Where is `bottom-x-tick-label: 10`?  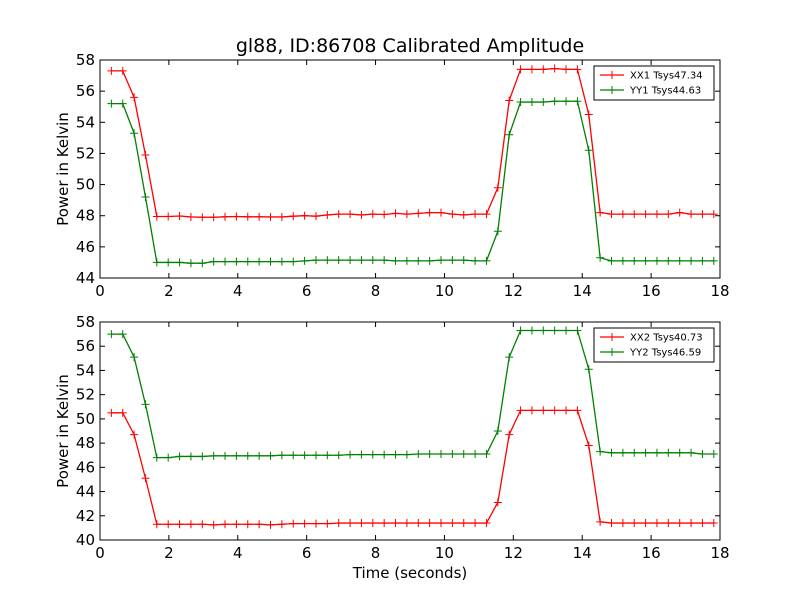
bottom-x-tick-label: 10 is located at coordinates (444, 553).